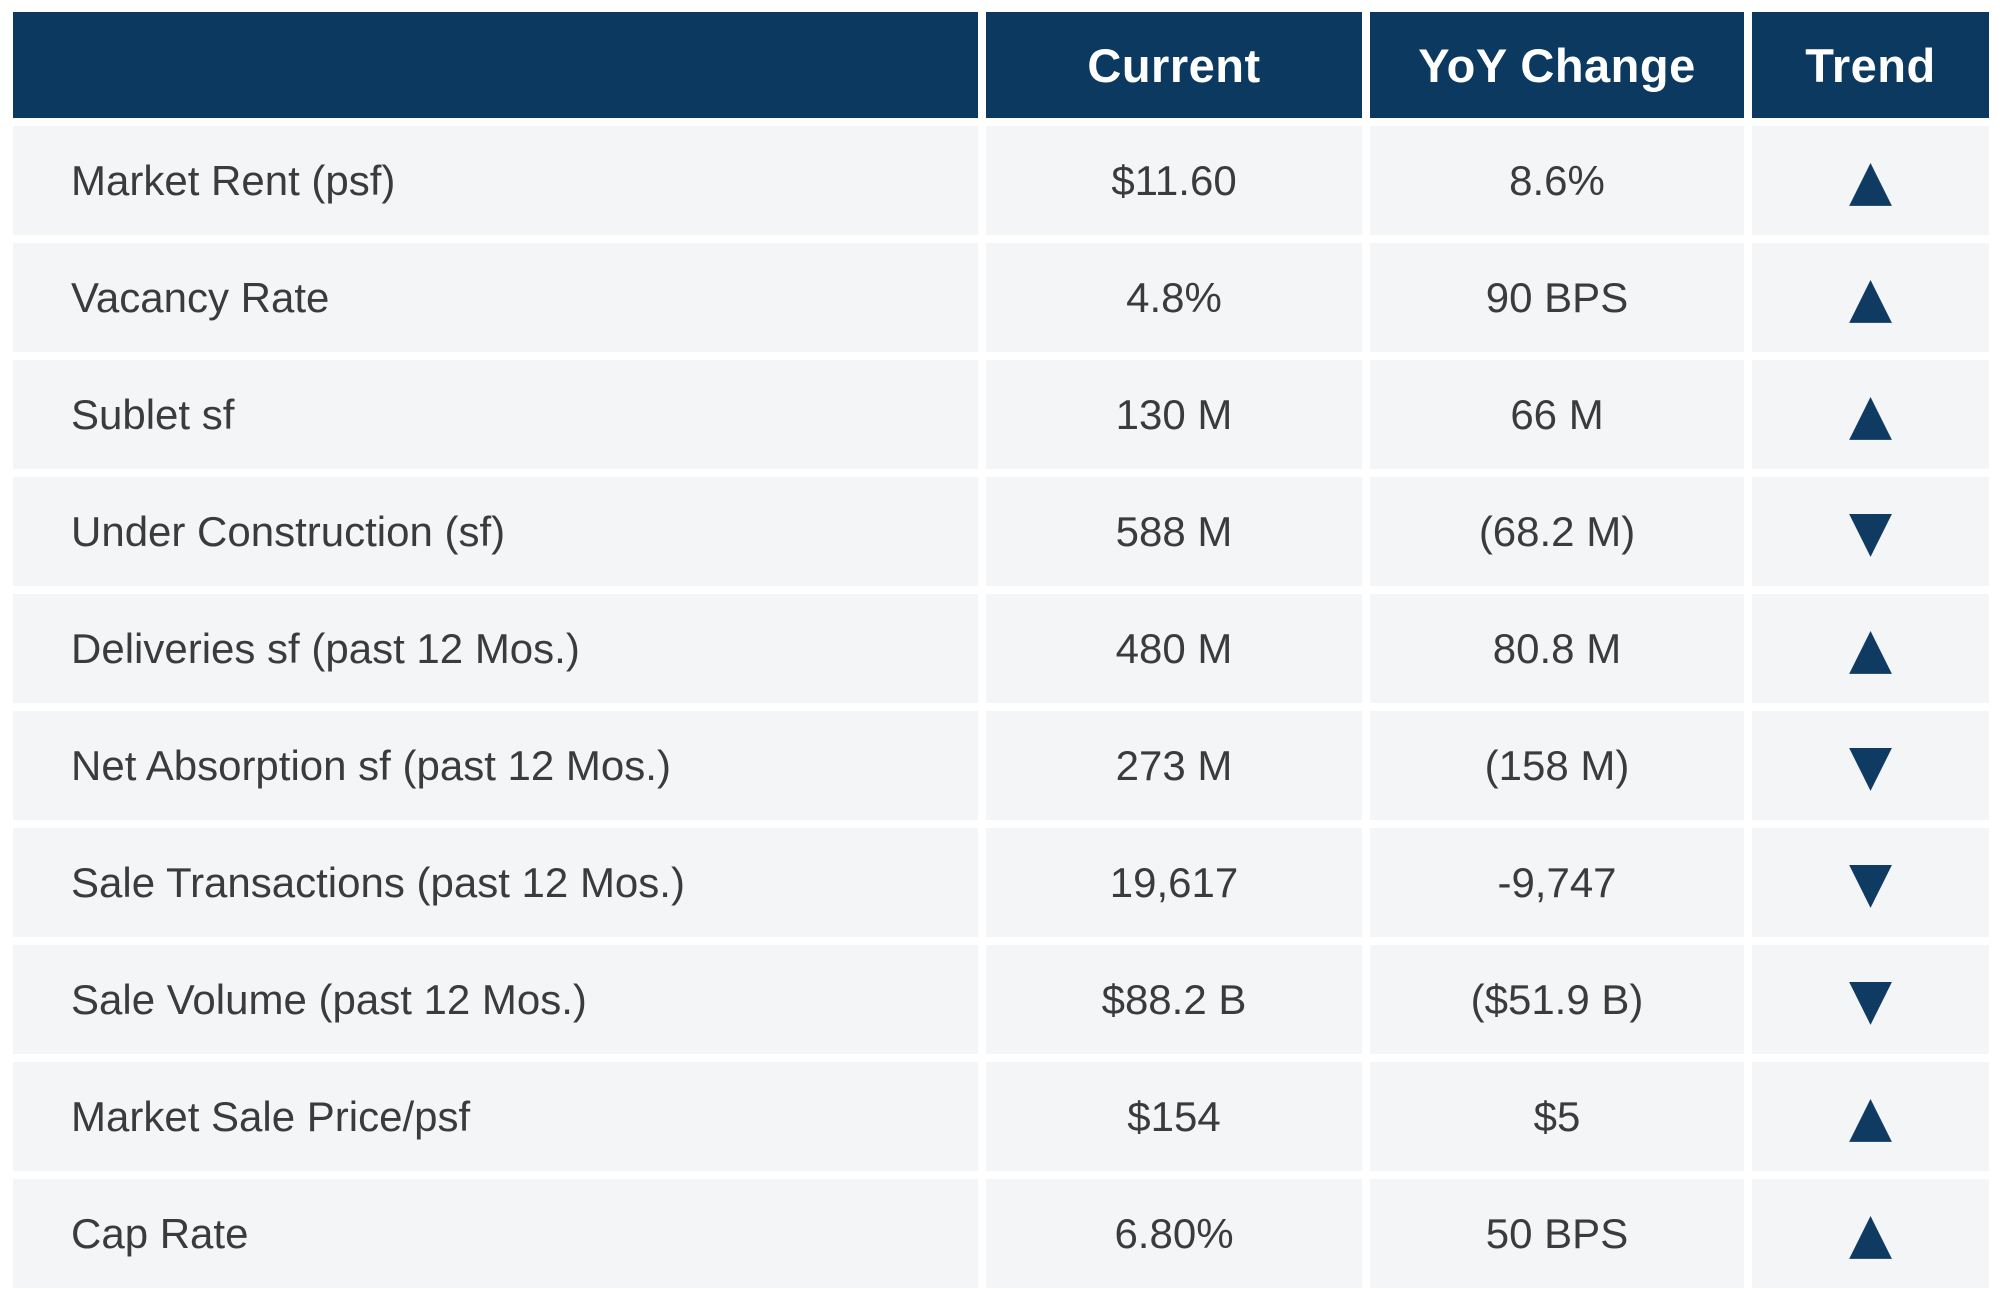 The height and width of the screenshot is (1289, 2000). I want to click on current-value: $154, so click(1174, 1116).